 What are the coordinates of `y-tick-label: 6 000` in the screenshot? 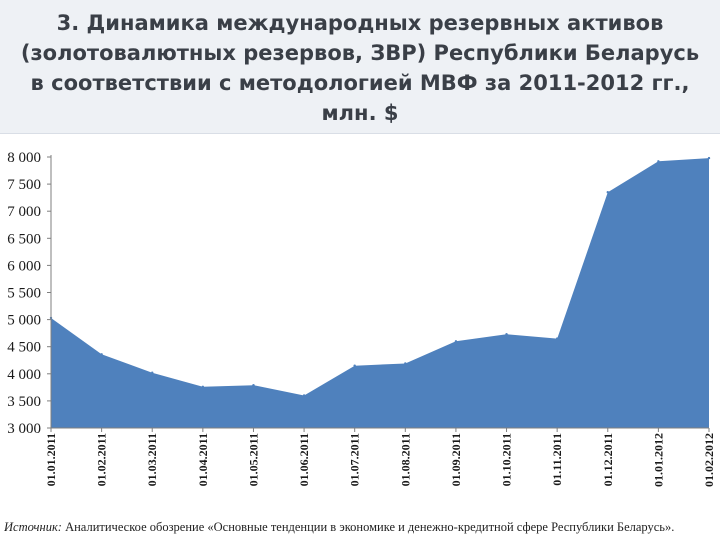 It's located at (24, 266).